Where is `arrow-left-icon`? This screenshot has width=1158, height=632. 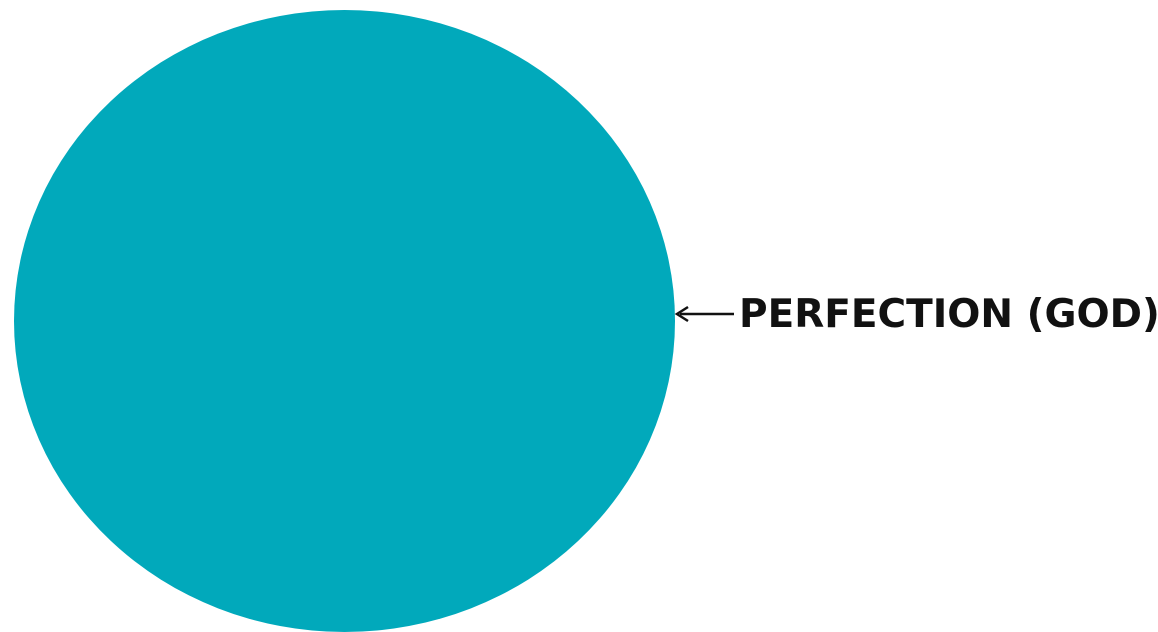 arrow-left-icon is located at coordinates (704, 314).